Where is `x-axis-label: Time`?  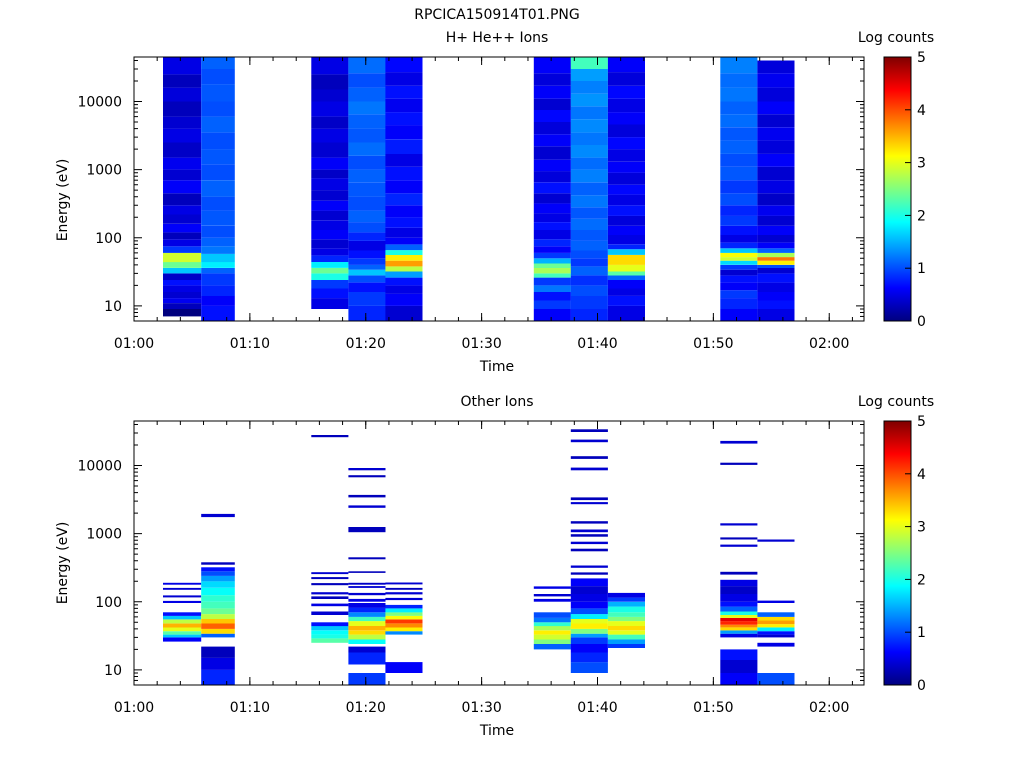 x-axis-label: Time is located at coordinates (496, 731).